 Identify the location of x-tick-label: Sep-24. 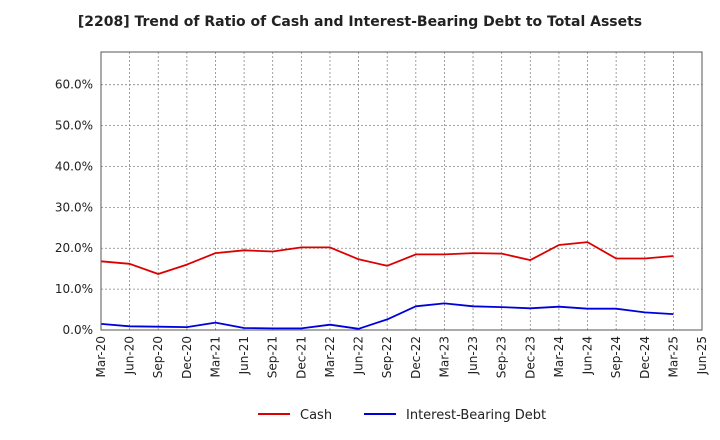
(616, 357).